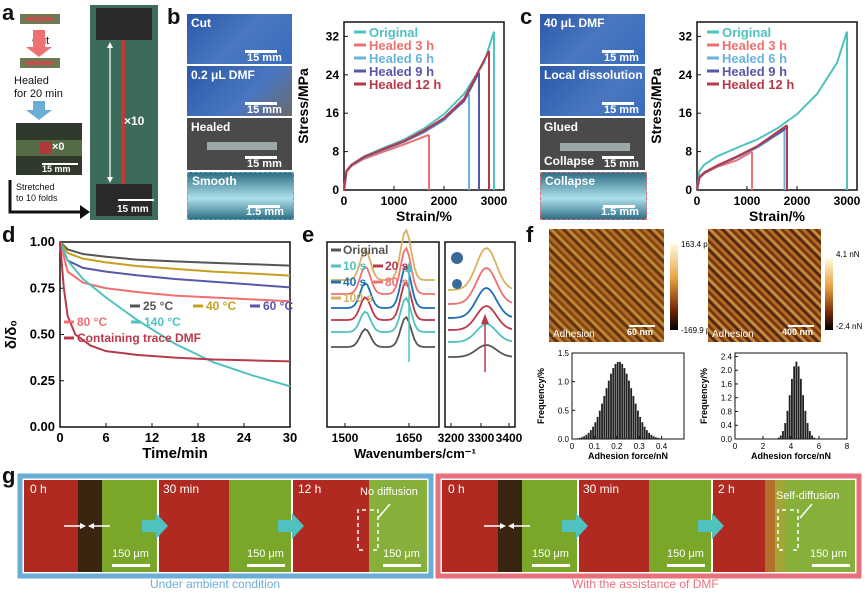 The width and height of the screenshot is (865, 594). What do you see at coordinates (139, 338) in the screenshot?
I see `legend-label-5: Containing trace DMF` at bounding box center [139, 338].